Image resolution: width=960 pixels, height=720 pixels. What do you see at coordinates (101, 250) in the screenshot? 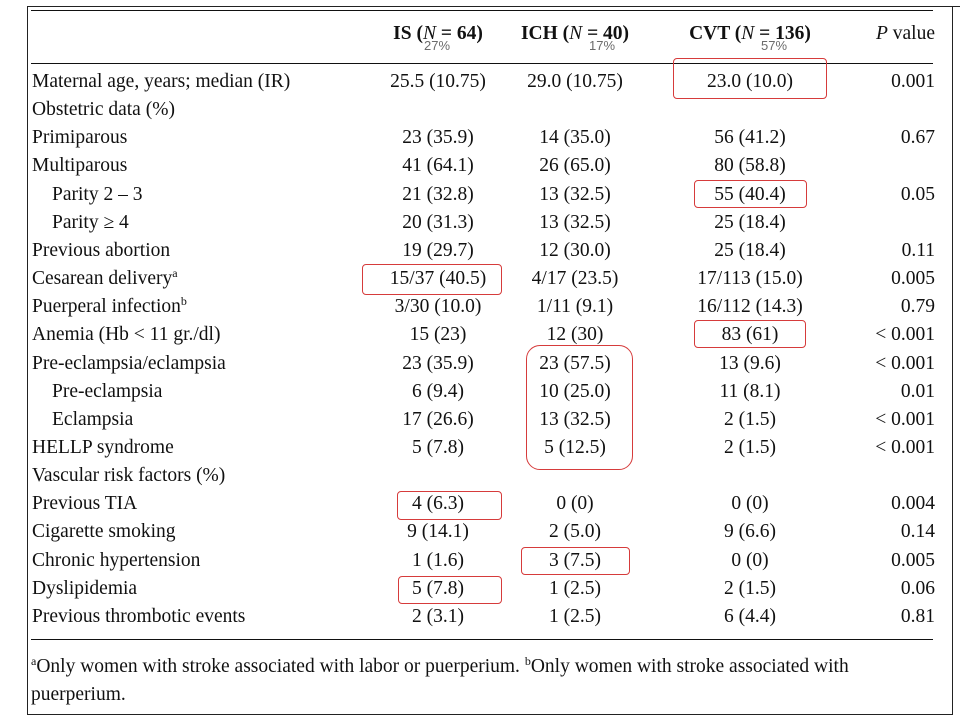
I see `row-label: Previous abortion` at bounding box center [101, 250].